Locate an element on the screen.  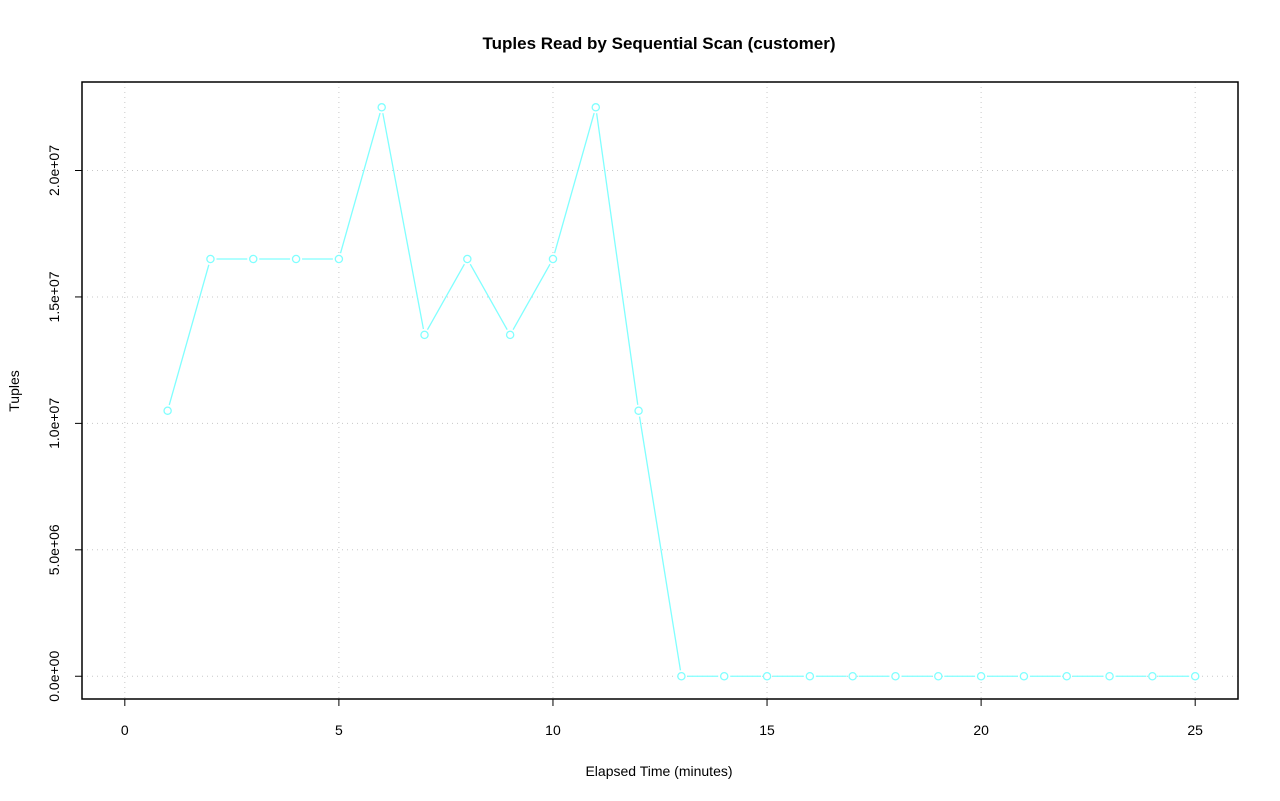
x-tick-label: 10 is located at coordinates (553, 730).